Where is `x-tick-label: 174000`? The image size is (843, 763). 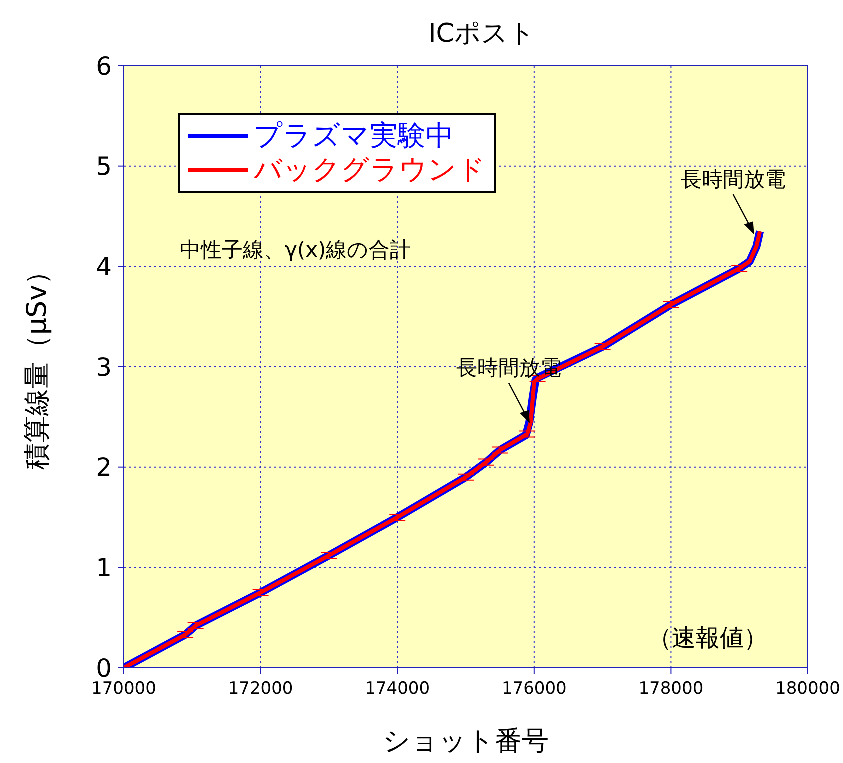
x-tick-label: 174000 is located at coordinates (397, 689).